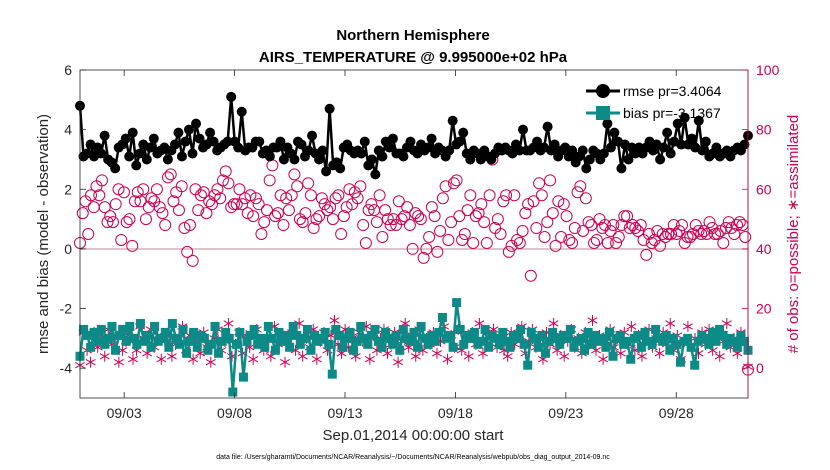  Describe the element at coordinates (603, 91) in the screenshot. I see `legend-rmse-marker` at that location.